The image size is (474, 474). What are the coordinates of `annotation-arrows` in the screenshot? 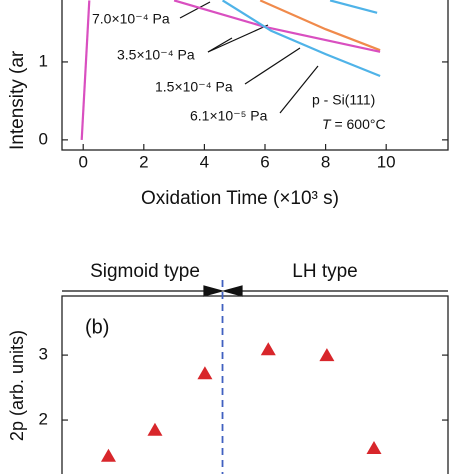 It's located at (249, 57).